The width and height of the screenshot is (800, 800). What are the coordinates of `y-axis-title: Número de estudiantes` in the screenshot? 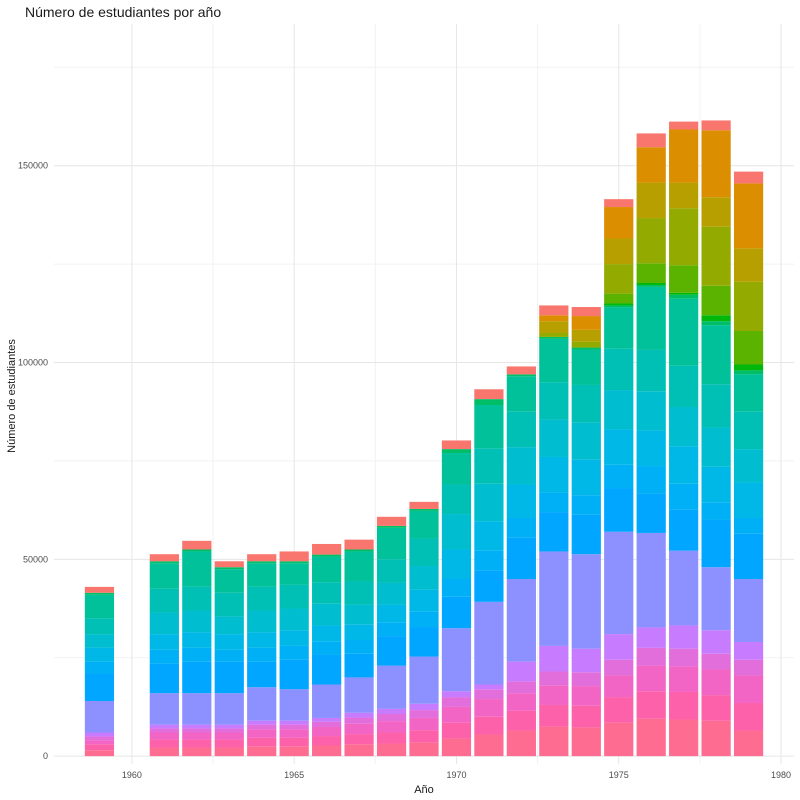 It's located at (12, 396).